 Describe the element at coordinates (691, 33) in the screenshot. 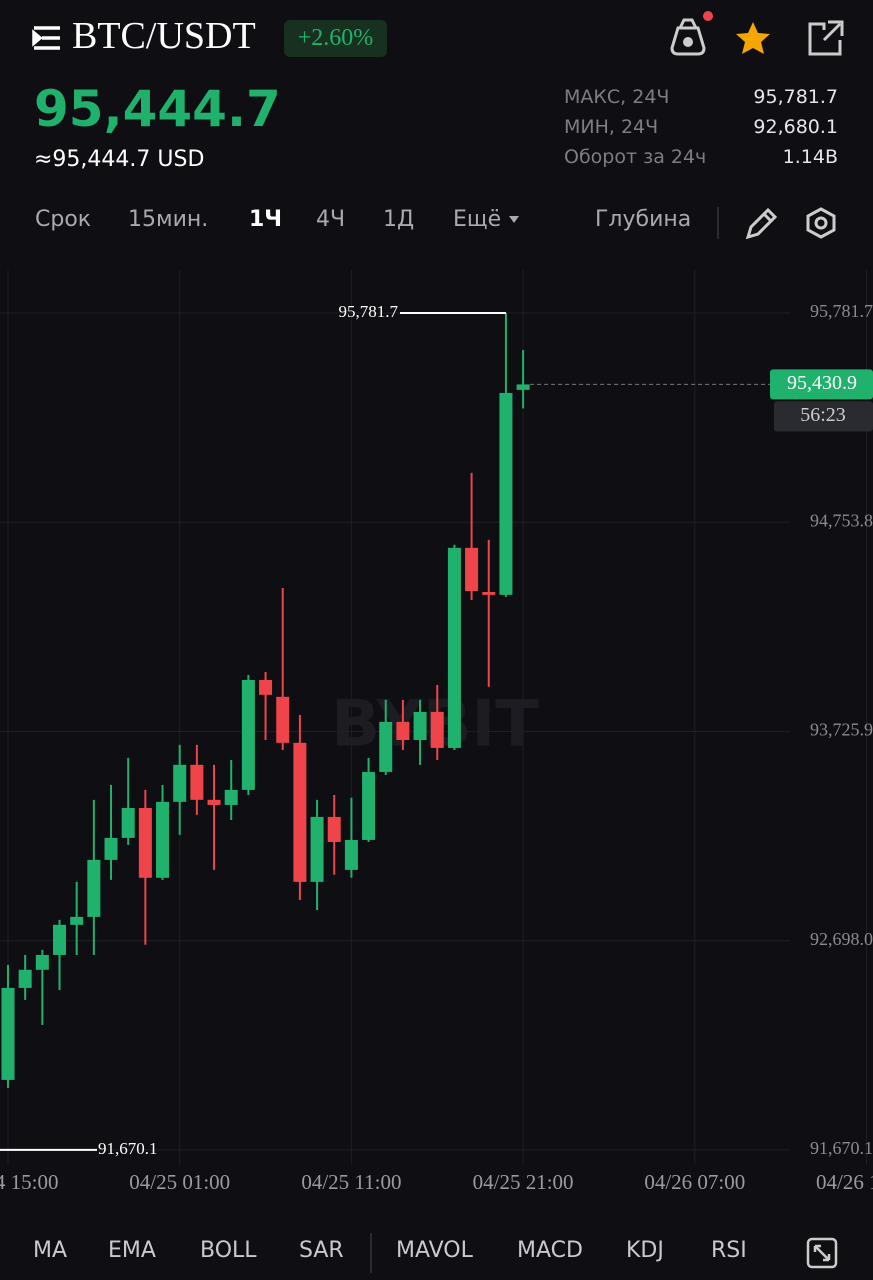

I see `bag-icon` at that location.